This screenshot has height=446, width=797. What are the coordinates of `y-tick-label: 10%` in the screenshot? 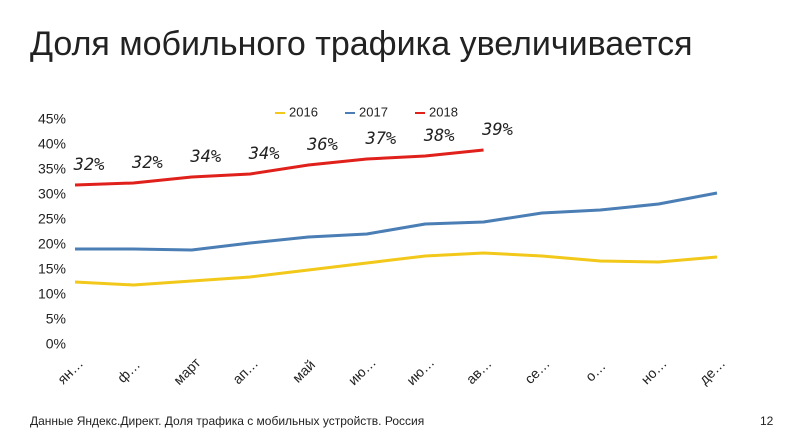 It's located at (52, 294).